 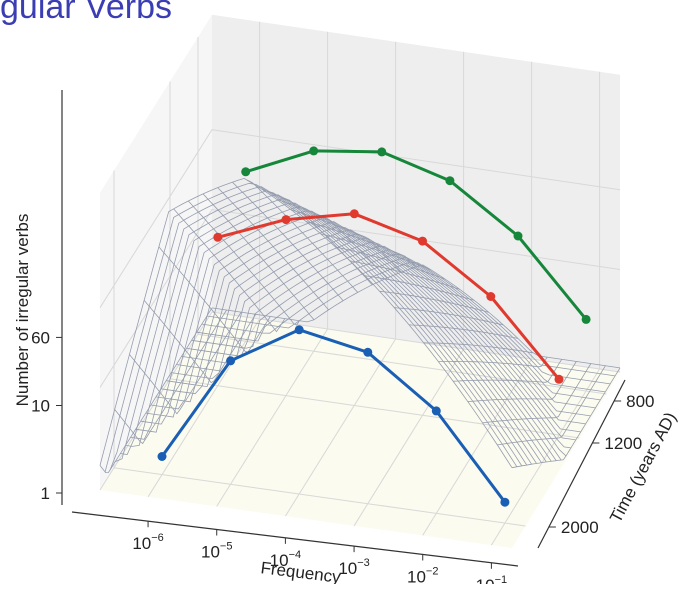 I want to click on y-tick-label-2: 60, so click(x=40, y=337).